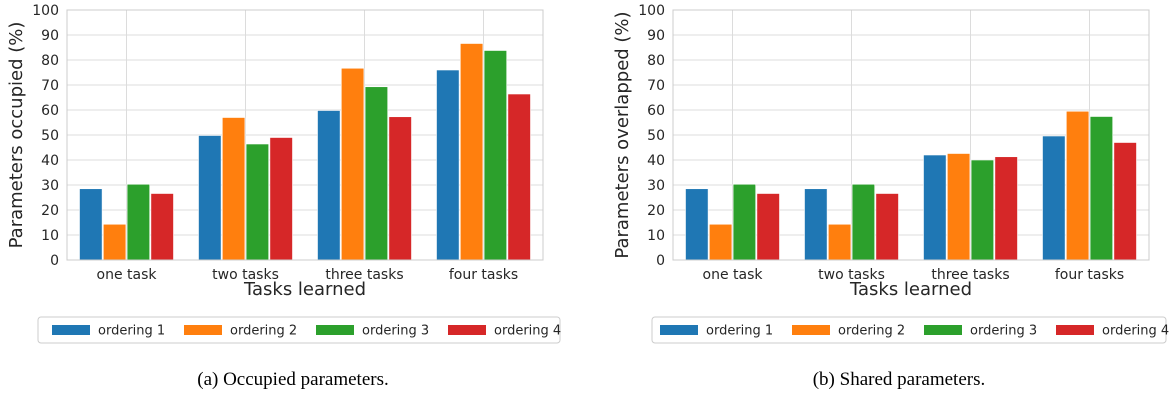 The height and width of the screenshot is (397, 1175). Describe the element at coordinates (899, 379) in the screenshot. I see `figure-caption: (b) Shared parameters.` at that location.